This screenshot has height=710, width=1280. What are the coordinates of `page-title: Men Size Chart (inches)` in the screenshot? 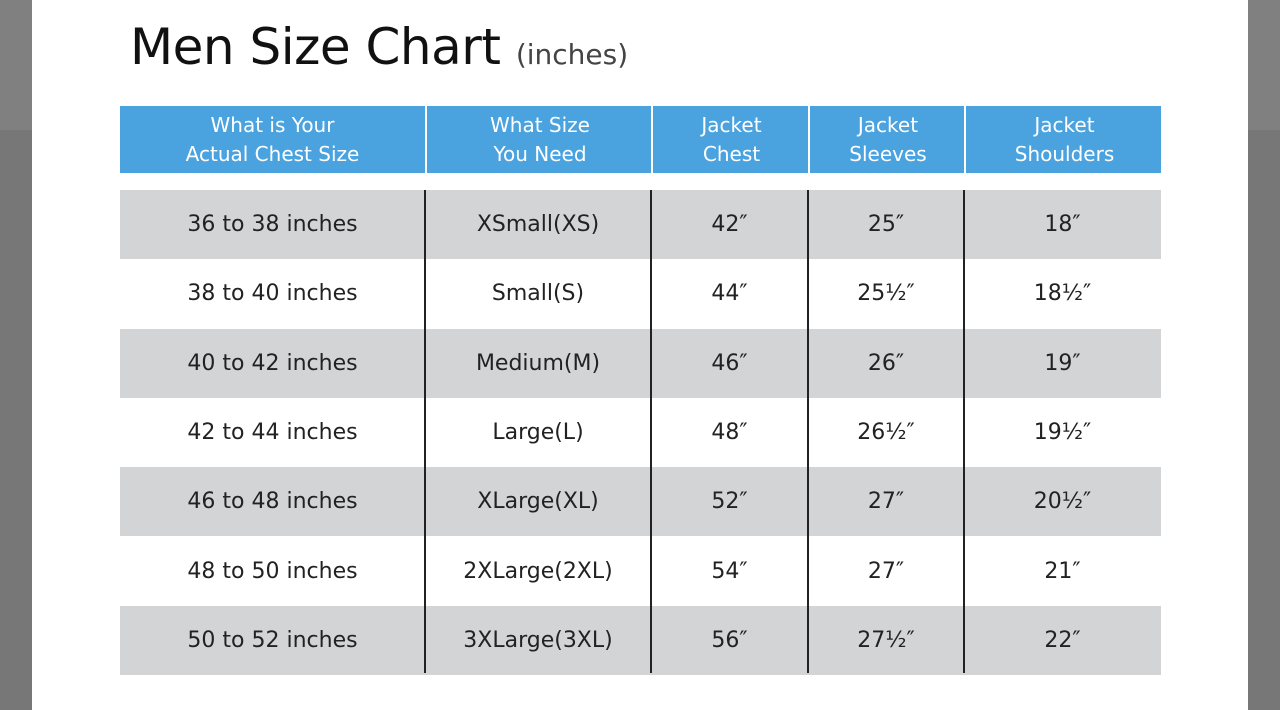 It's located at (379, 47).